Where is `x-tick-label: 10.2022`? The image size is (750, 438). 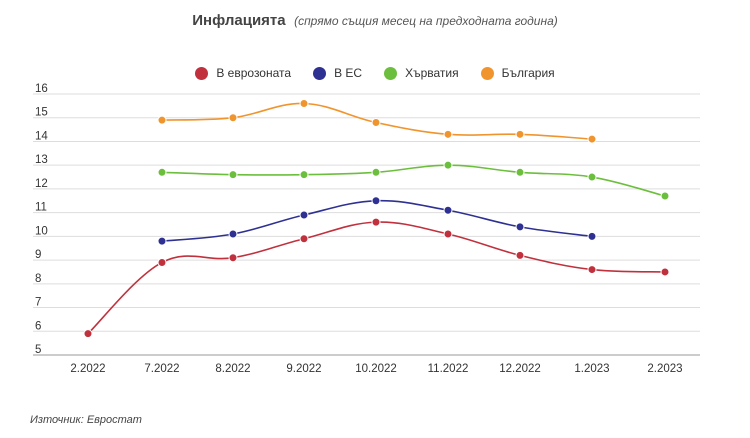 x-tick-label: 10.2022 is located at coordinates (376, 369).